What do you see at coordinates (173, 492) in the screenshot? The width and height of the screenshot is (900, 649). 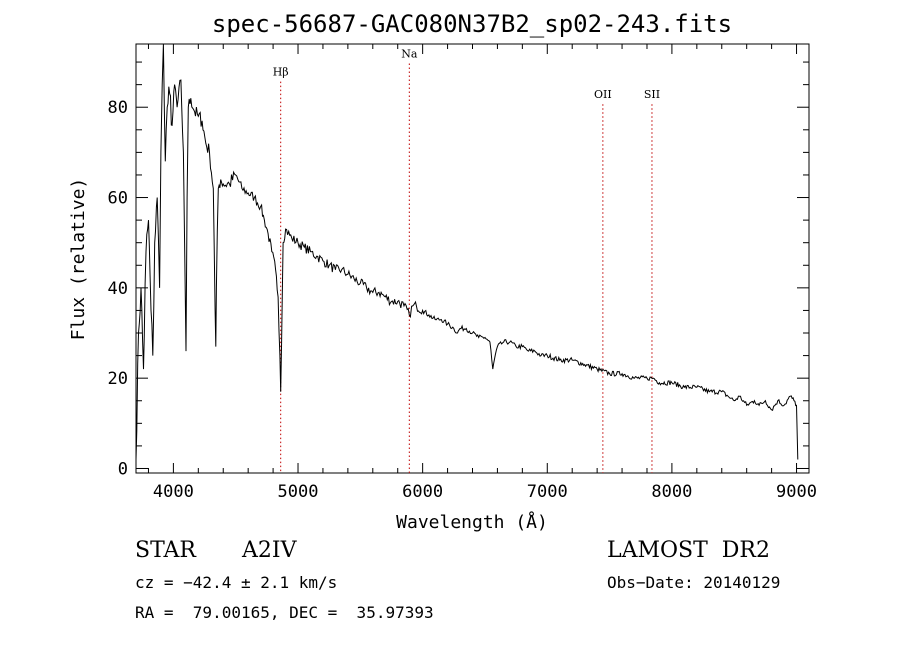 I see `x-tick-label: 4000` at bounding box center [173, 492].